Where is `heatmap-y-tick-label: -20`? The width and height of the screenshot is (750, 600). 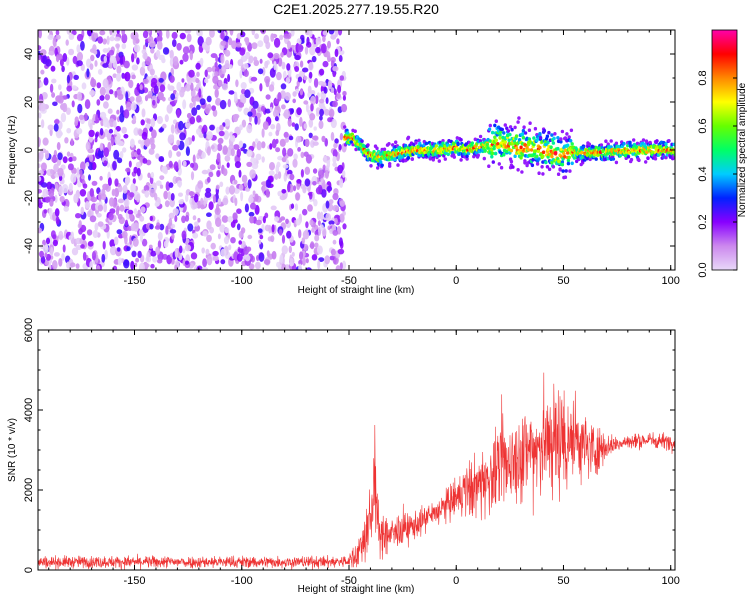 heatmap-y-tick-label: -20 is located at coordinates (29, 198).